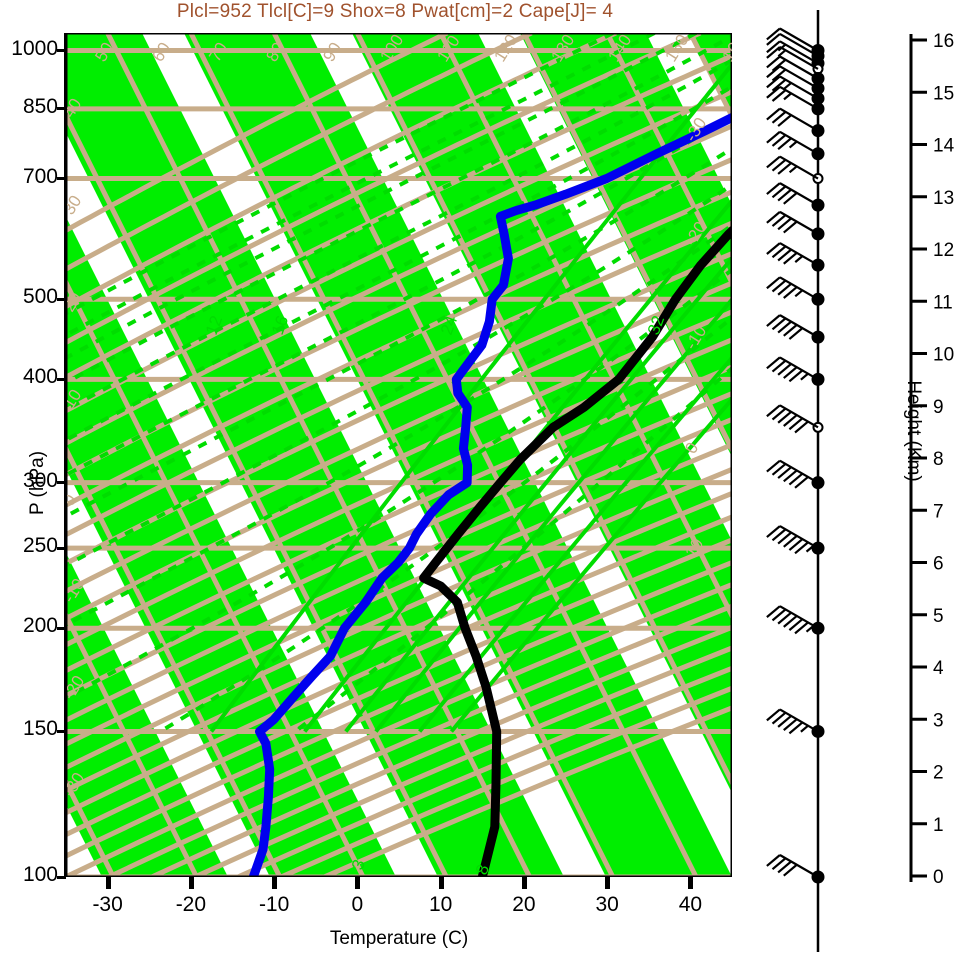  I want to click on pressure-tick-label: 300, so click(40, 480).